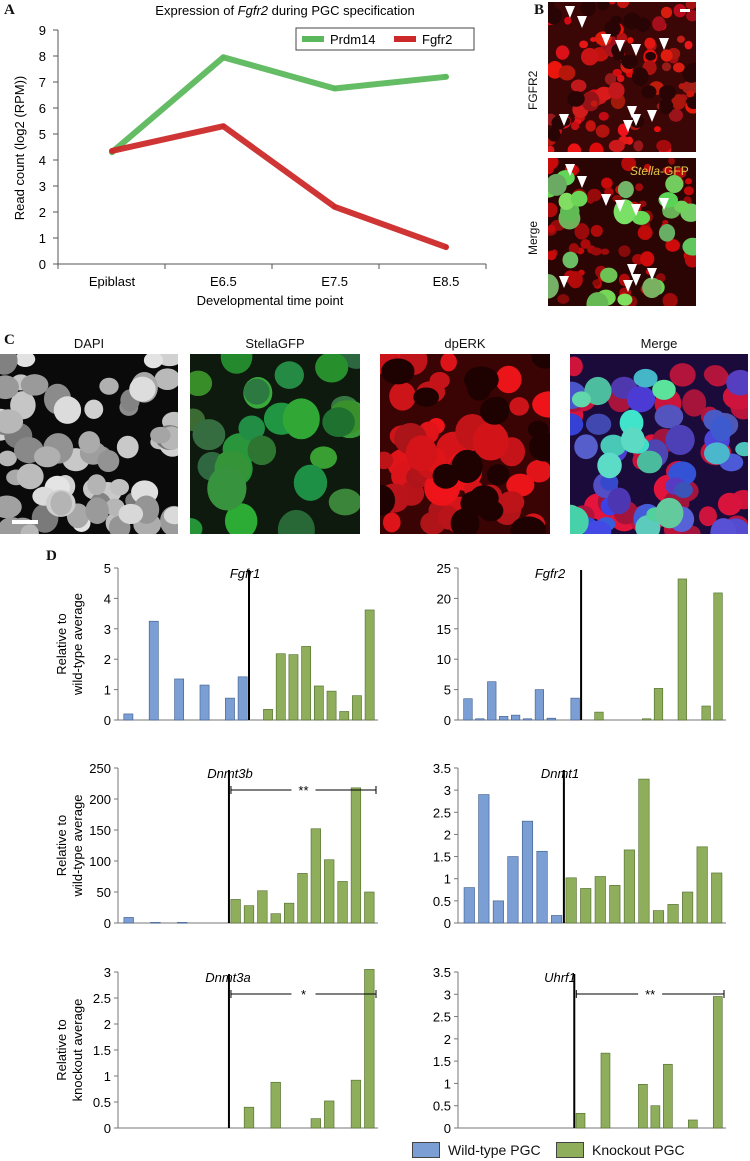  What do you see at coordinates (426, 1150) in the screenshot?
I see `legend-swatch-wild-type` at bounding box center [426, 1150].